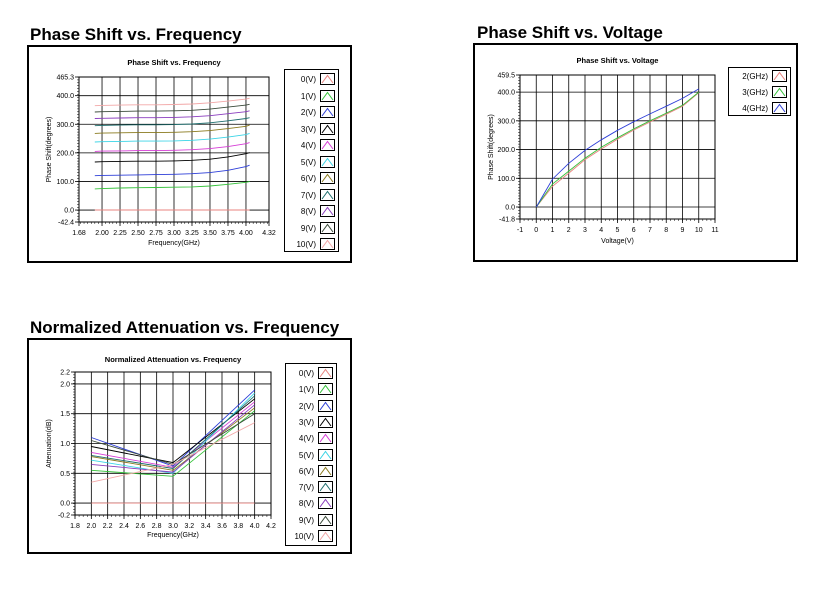 The width and height of the screenshot is (821, 594). I want to click on legend-entry: 2(V), so click(311, 406).